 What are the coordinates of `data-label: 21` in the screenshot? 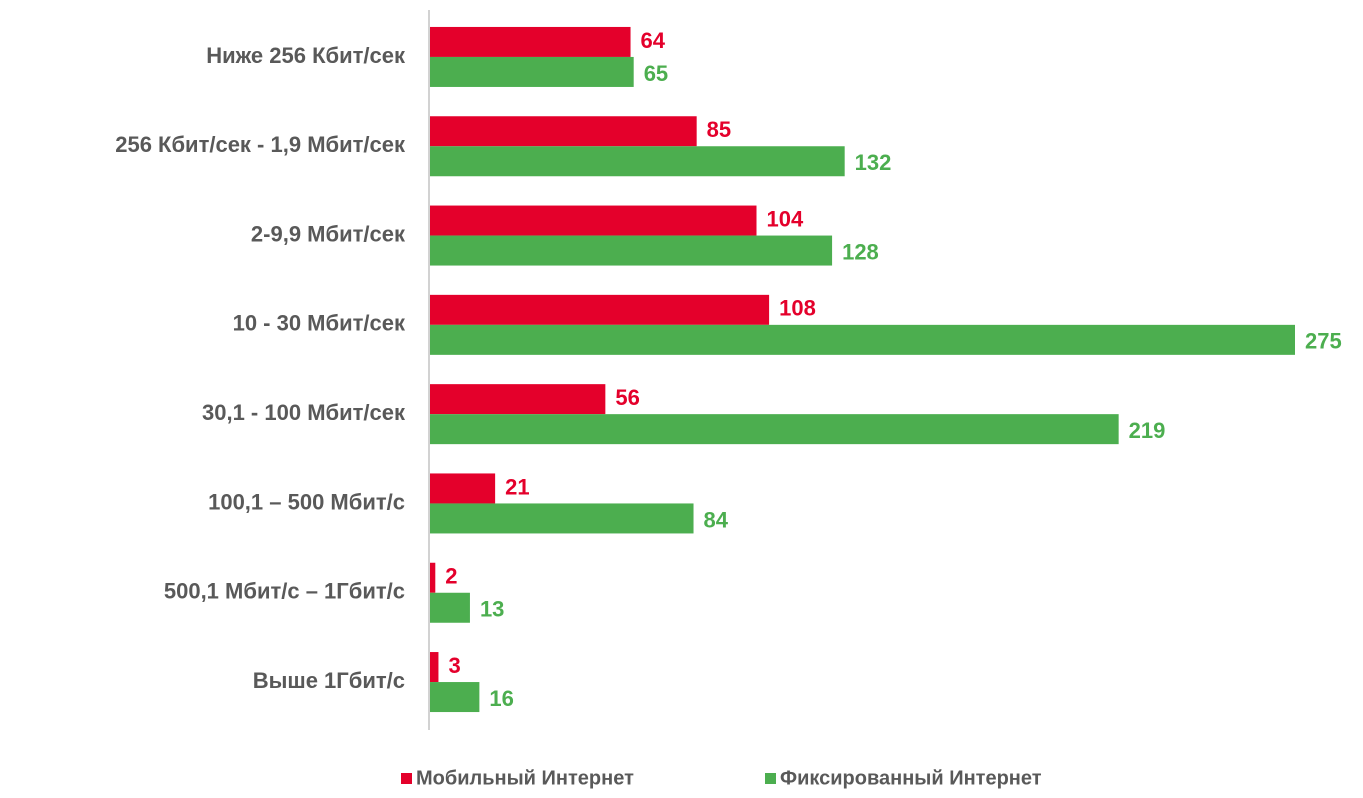 It's located at (517, 486).